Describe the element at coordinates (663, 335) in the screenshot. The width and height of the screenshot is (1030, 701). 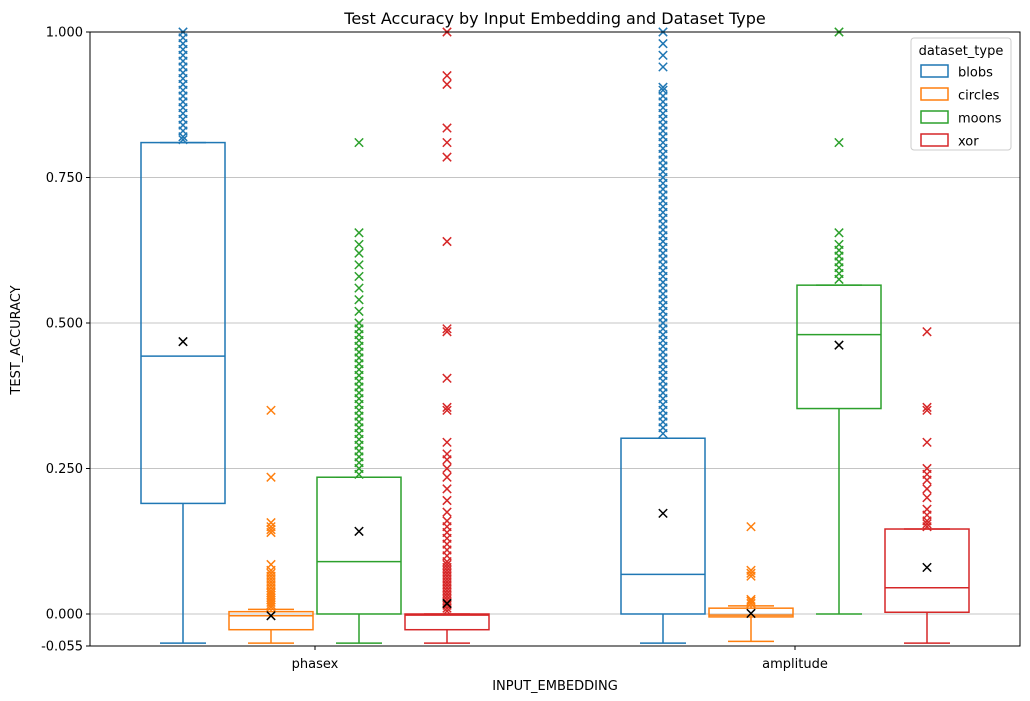
I see `box-blobs-amplitude` at that location.